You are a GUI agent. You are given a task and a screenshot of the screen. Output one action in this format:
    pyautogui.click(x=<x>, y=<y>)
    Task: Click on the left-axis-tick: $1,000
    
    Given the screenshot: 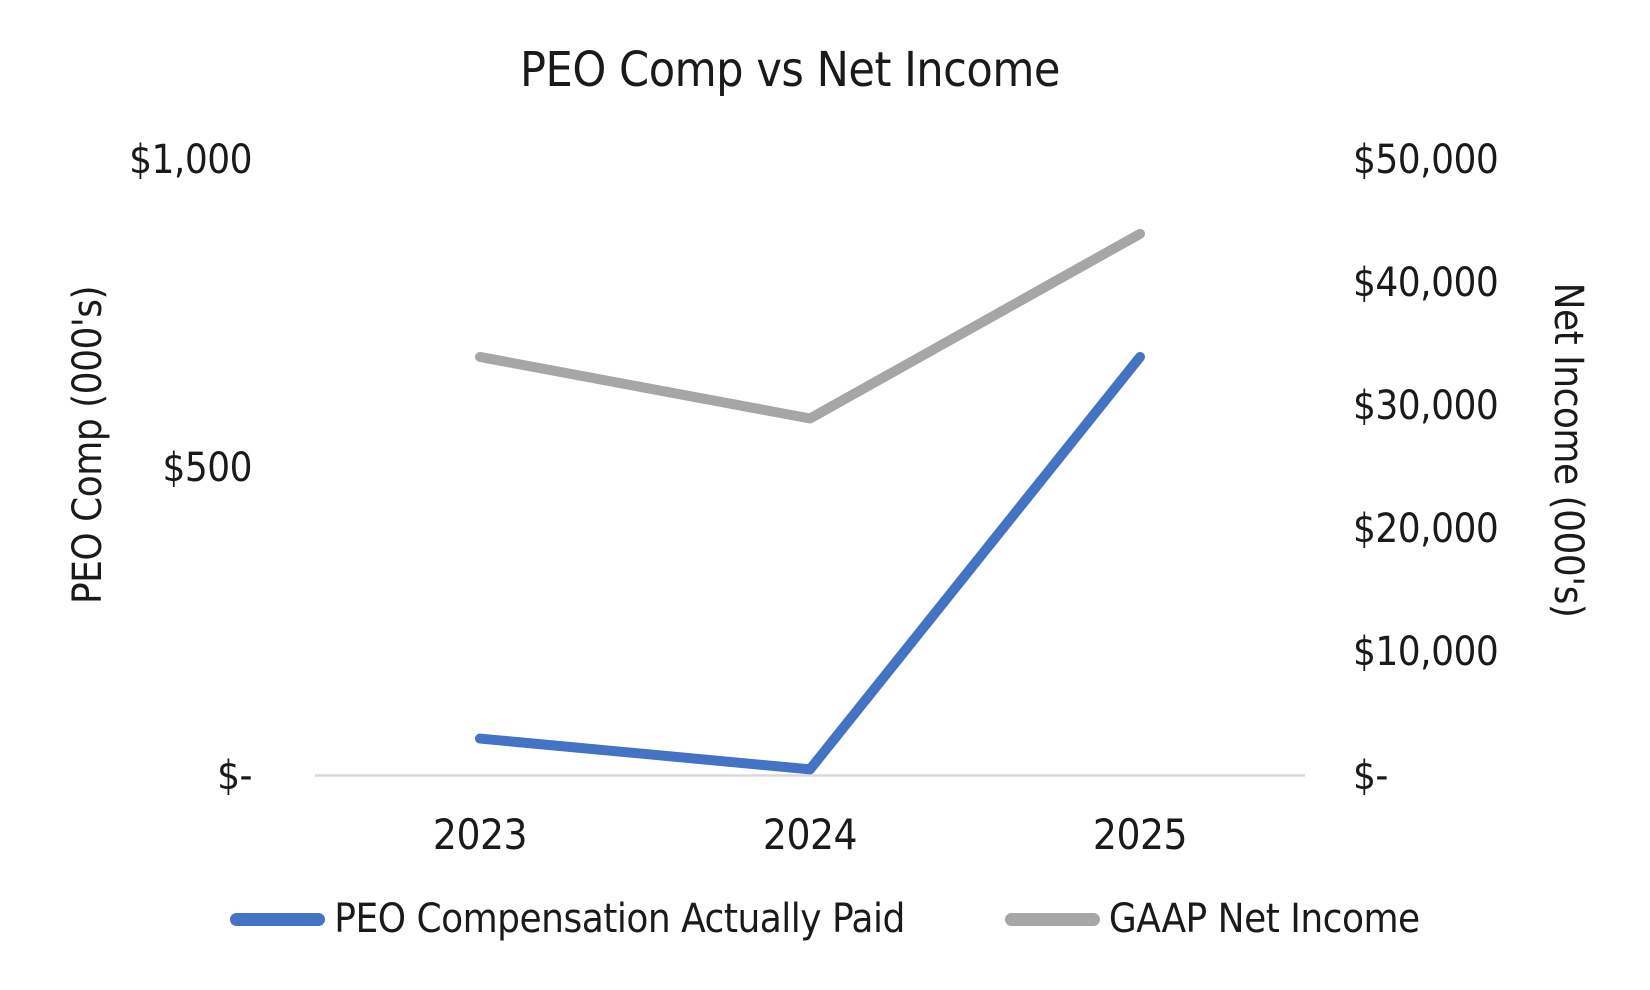 What is the action you would take?
    pyautogui.click(x=190, y=160)
    